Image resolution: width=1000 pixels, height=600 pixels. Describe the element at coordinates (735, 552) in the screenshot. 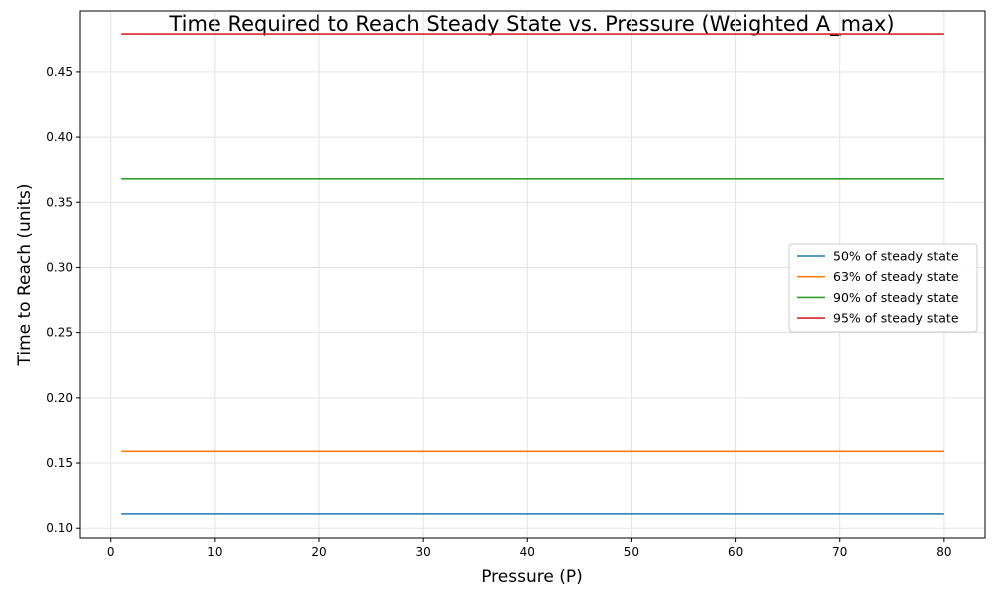

I see `x-tick-label: 60` at that location.